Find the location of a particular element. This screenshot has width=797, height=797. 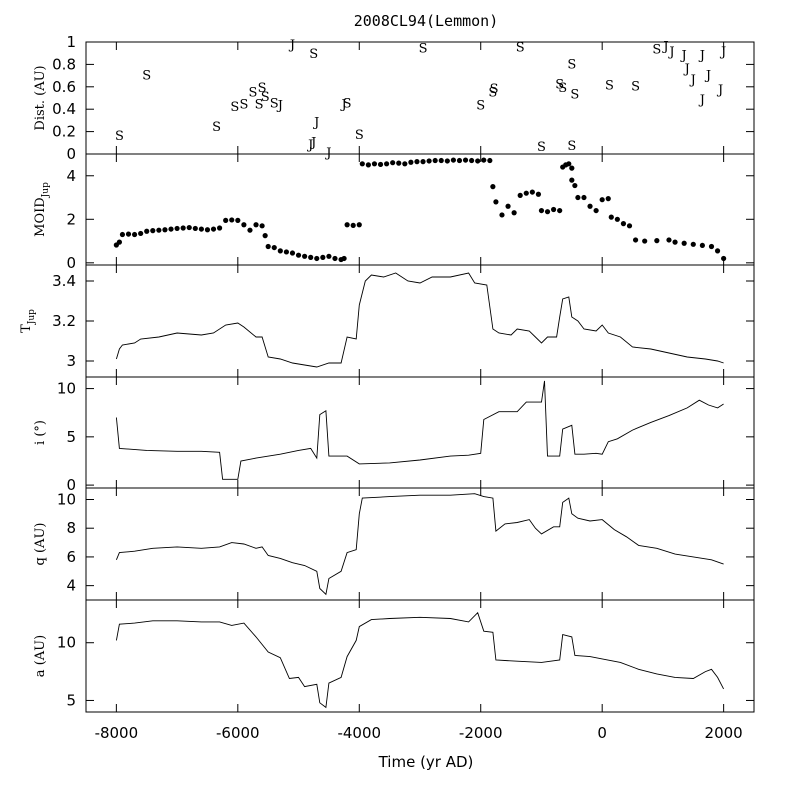

x-tick-label: 0 is located at coordinates (602, 733).